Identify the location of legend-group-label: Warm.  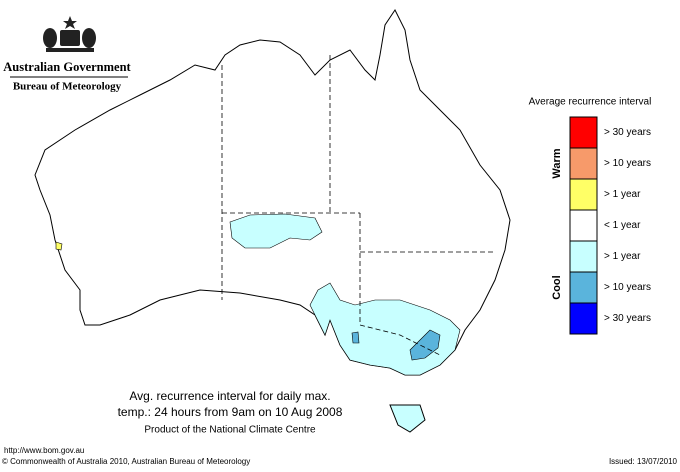
(557, 163).